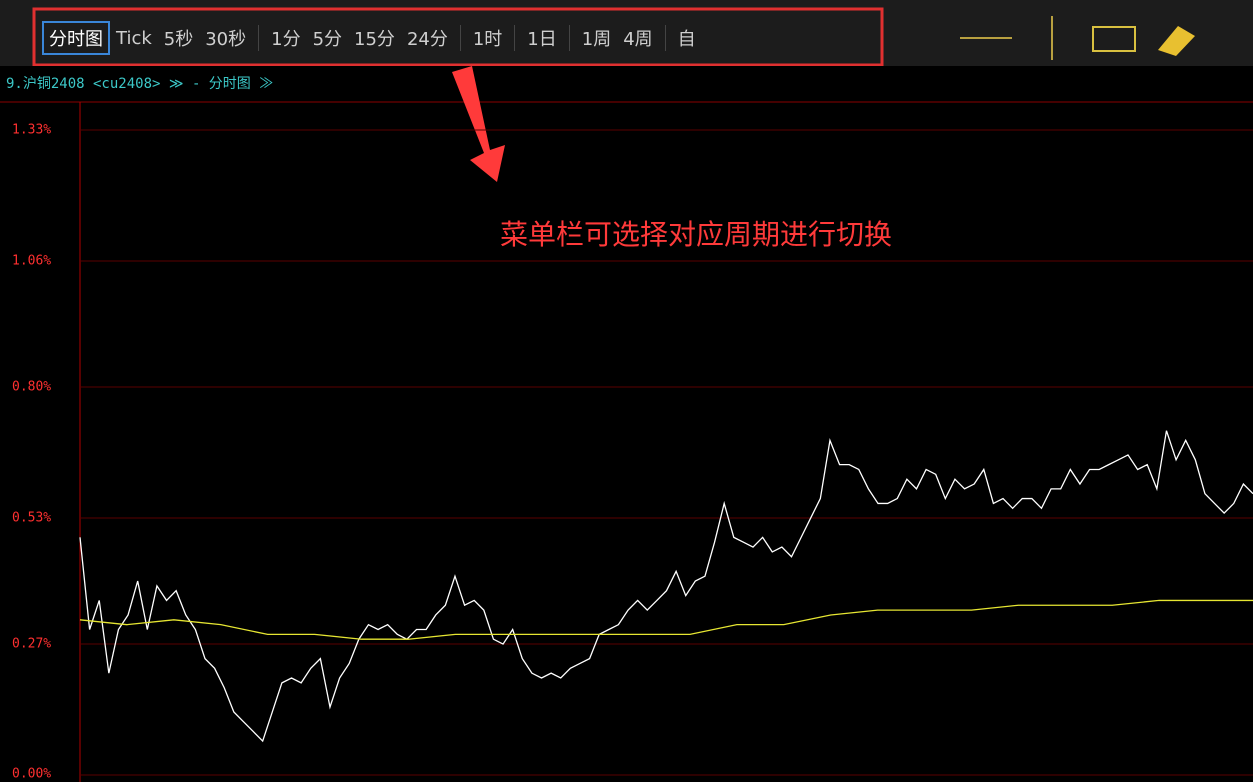 This screenshot has height=782, width=1253. Describe the element at coordinates (134, 38) in the screenshot. I see `period-button: Tick` at that location.